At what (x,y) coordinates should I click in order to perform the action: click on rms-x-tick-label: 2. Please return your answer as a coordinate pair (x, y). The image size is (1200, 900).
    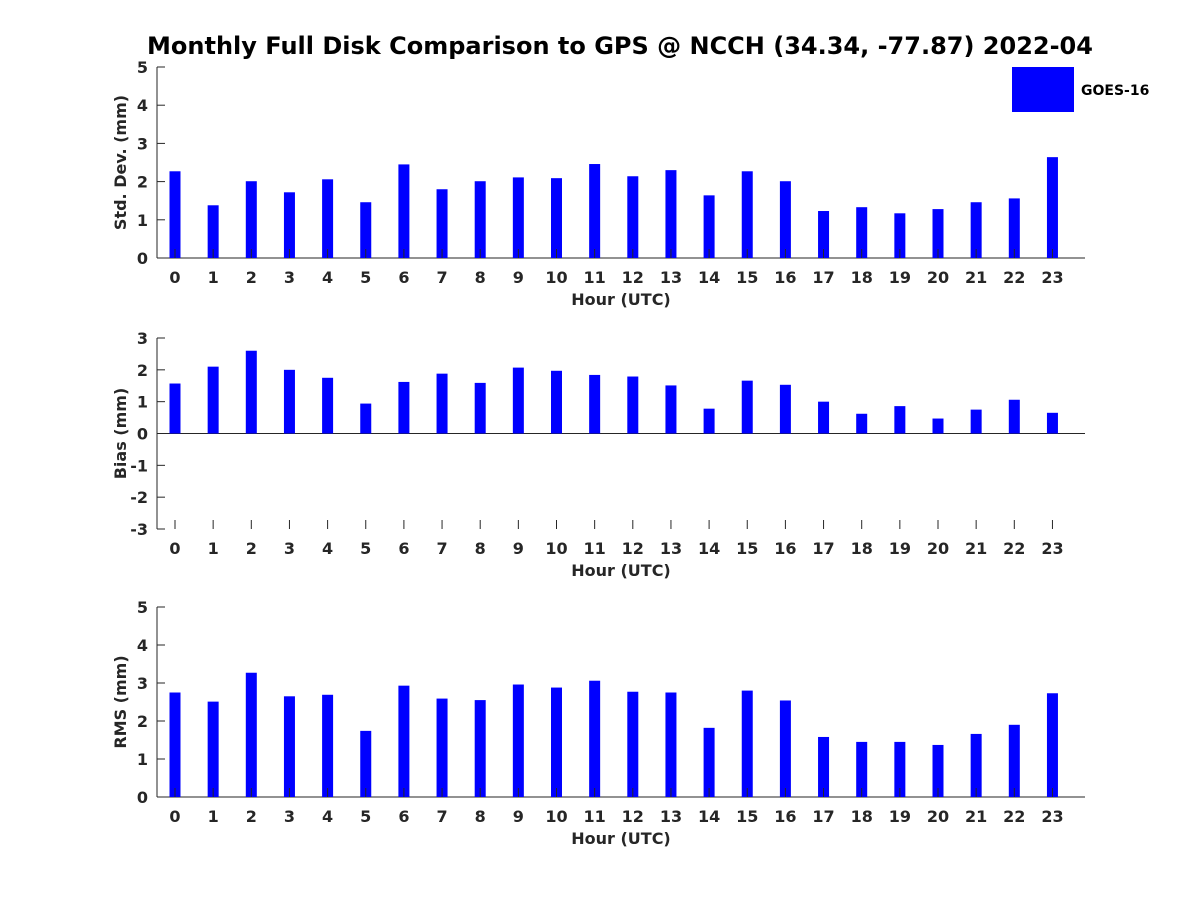
    Looking at the image, I should click on (251, 816).